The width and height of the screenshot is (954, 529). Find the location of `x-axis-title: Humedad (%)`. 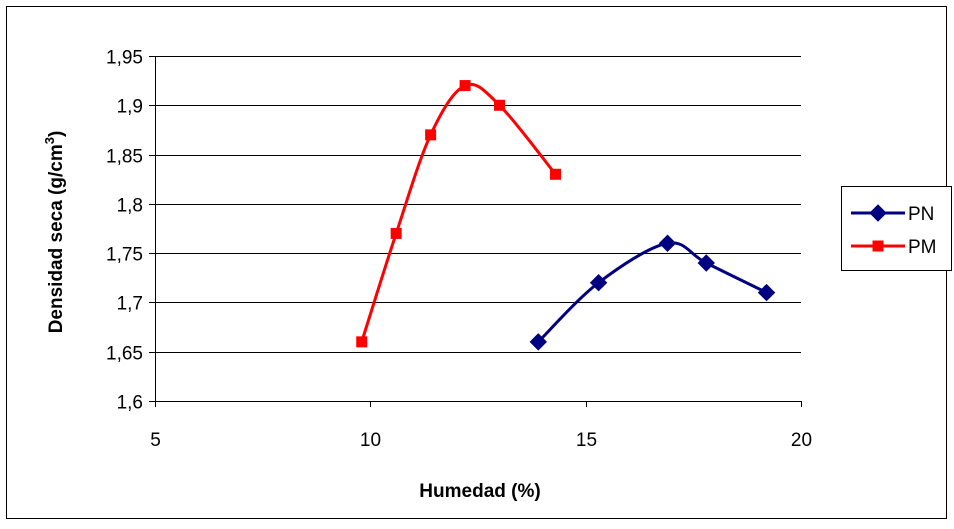

x-axis-title: Humedad (%) is located at coordinates (479, 491).